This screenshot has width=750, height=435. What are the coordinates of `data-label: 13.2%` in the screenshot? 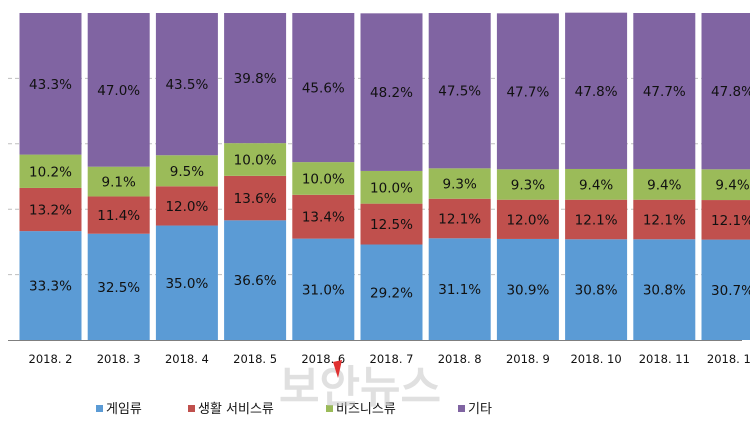 It's located at (50, 211).